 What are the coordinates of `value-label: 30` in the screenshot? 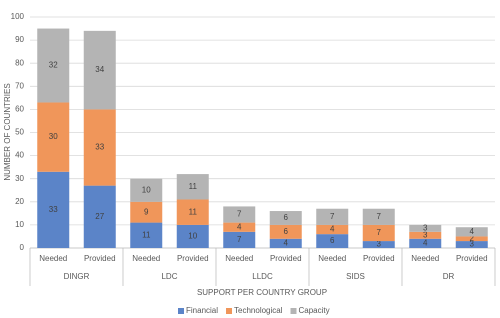 It's located at (53, 136).